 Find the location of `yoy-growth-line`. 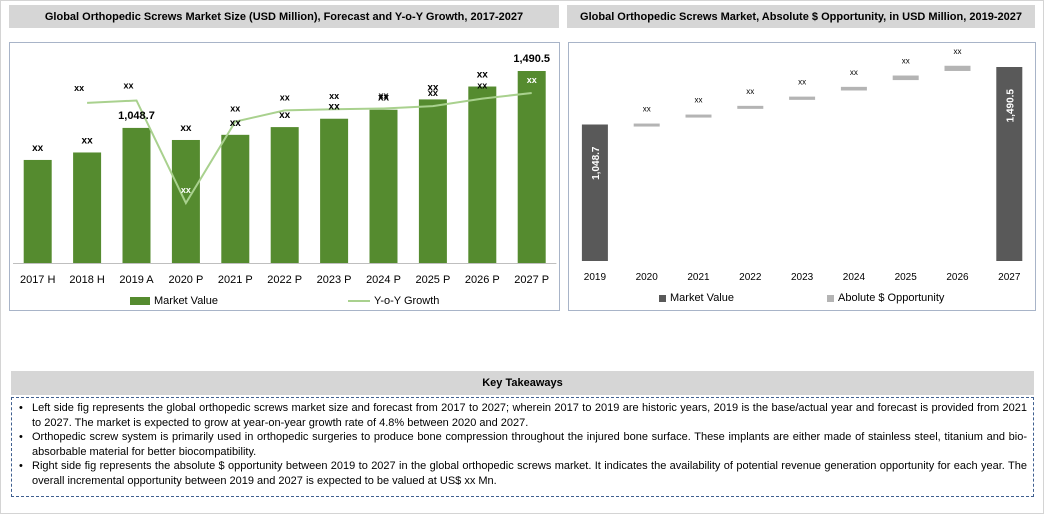

yoy-growth-line is located at coordinates (309, 149).